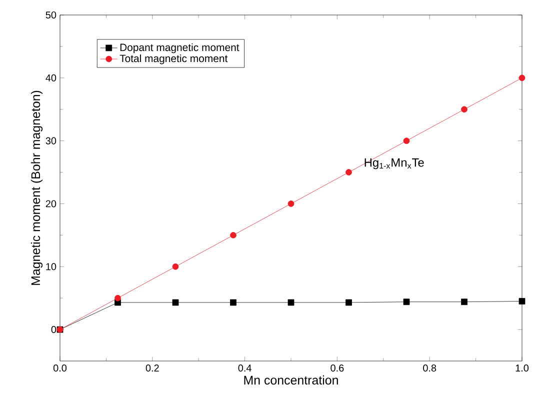 This screenshot has height=414, width=537. I want to click on x-tick-label: 0.4, so click(245, 368).